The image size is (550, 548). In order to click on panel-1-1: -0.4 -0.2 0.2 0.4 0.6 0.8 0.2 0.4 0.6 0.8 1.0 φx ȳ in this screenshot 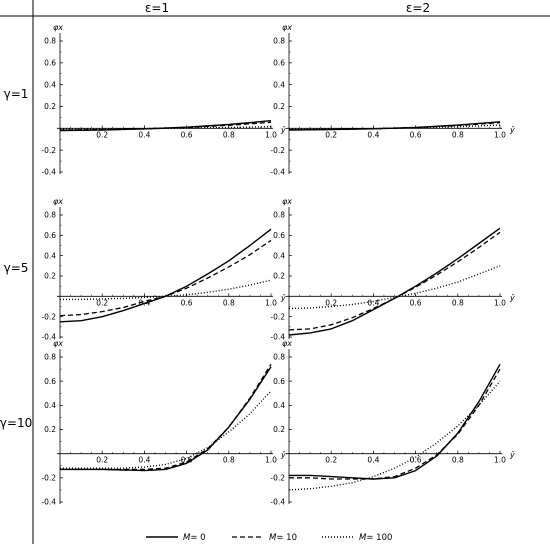, I will do `click(392, 269)`.